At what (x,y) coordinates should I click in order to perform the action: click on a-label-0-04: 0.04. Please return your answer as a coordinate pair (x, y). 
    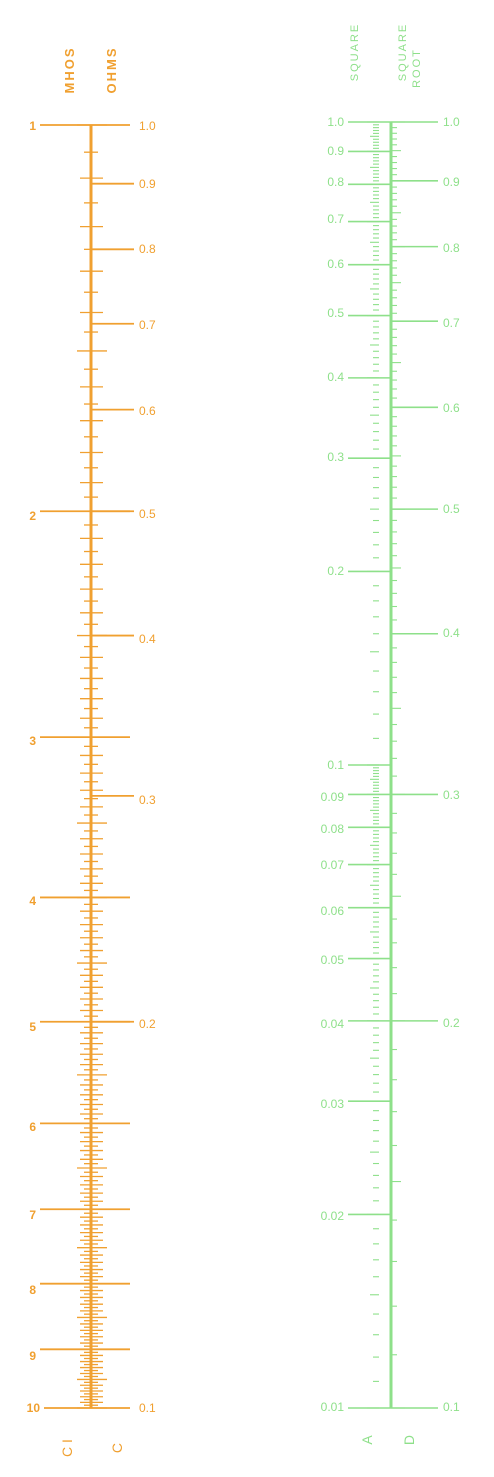
    Looking at the image, I should click on (333, 1024).